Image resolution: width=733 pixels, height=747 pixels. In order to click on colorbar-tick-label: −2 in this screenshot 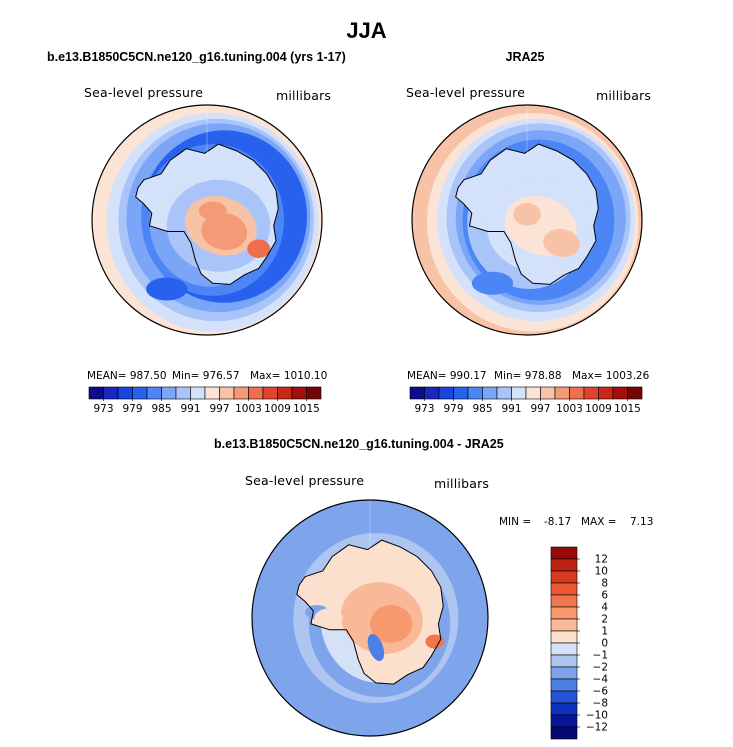, I will do `click(600, 668)`.